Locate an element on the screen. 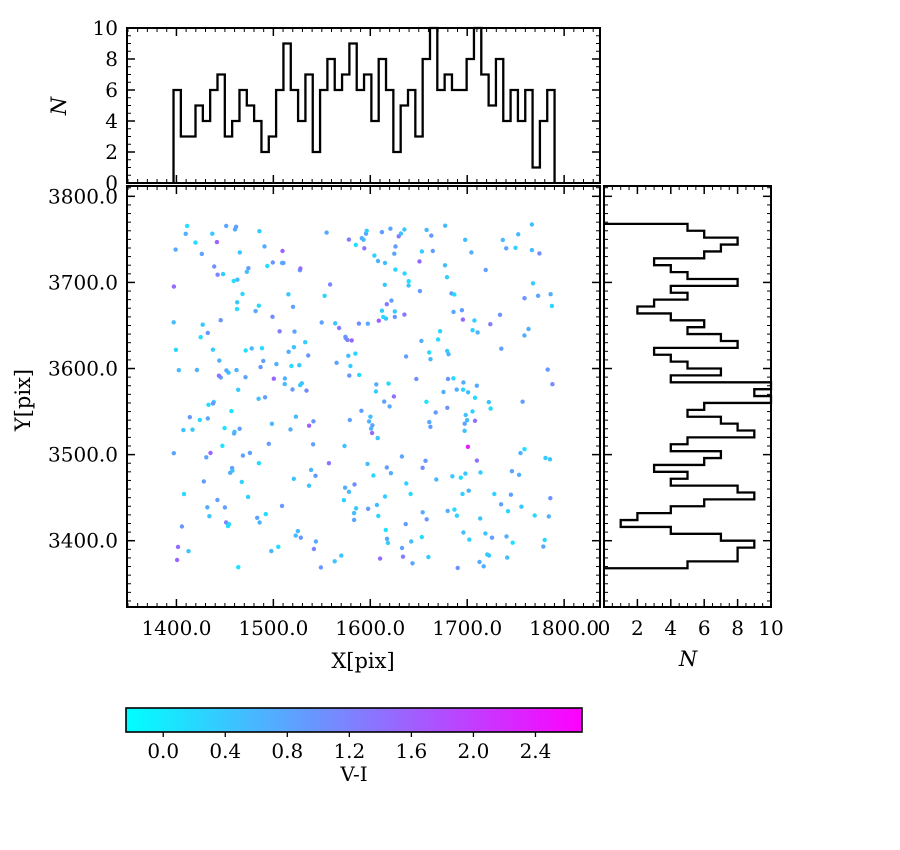 The width and height of the screenshot is (900, 850). colorbar-gradient is located at coordinates (354, 720).